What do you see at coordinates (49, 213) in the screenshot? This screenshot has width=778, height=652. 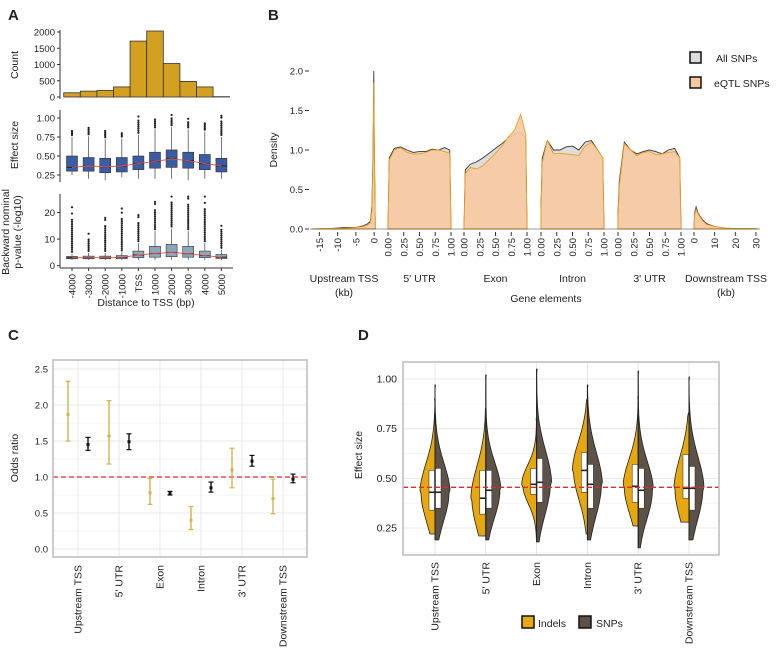 I see `y-tick-label: 20` at bounding box center [49, 213].